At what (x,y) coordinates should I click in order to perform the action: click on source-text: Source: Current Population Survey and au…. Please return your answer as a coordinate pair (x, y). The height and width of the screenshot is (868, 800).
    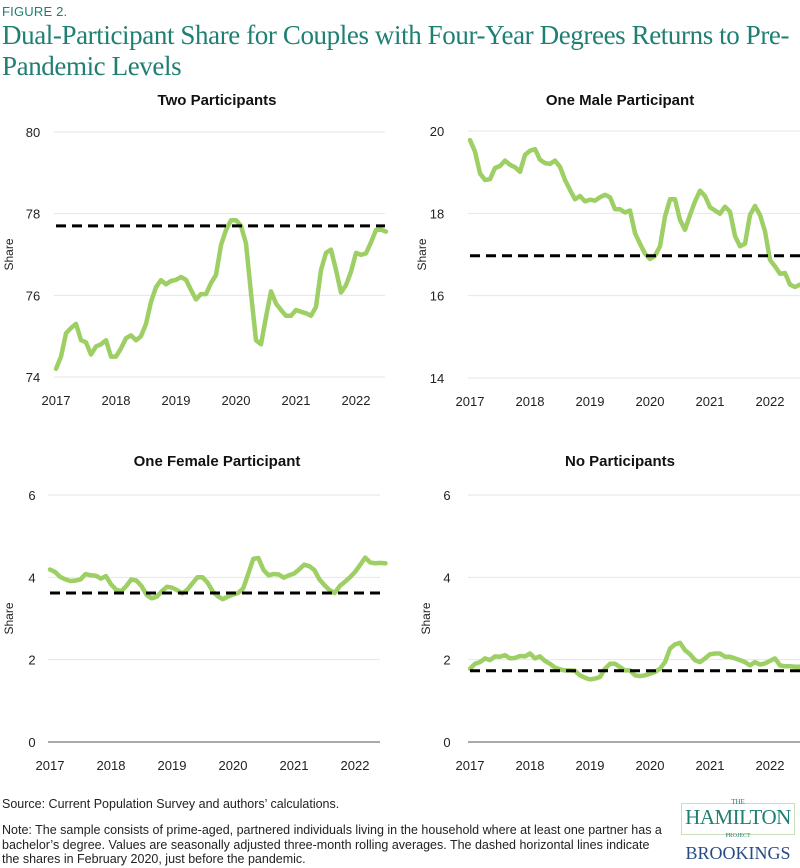
    Looking at the image, I should click on (171, 804).